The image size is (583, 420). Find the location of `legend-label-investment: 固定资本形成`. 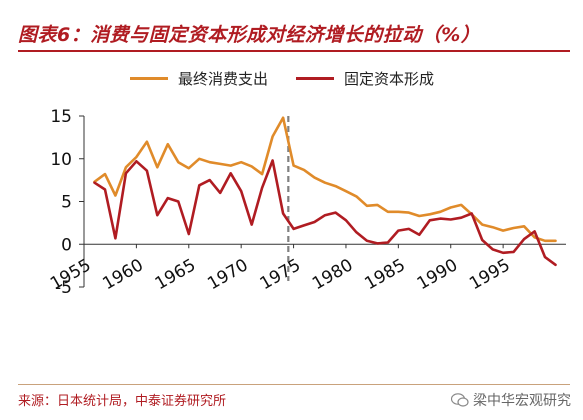

legend-label-investment: 固定资本形成 is located at coordinates (389, 79).